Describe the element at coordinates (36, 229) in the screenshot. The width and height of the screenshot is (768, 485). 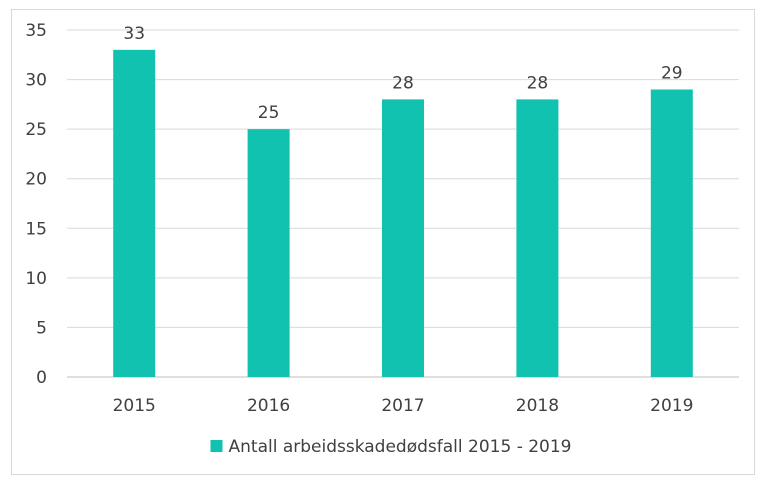
I see `y-tick-label: 15` at that location.